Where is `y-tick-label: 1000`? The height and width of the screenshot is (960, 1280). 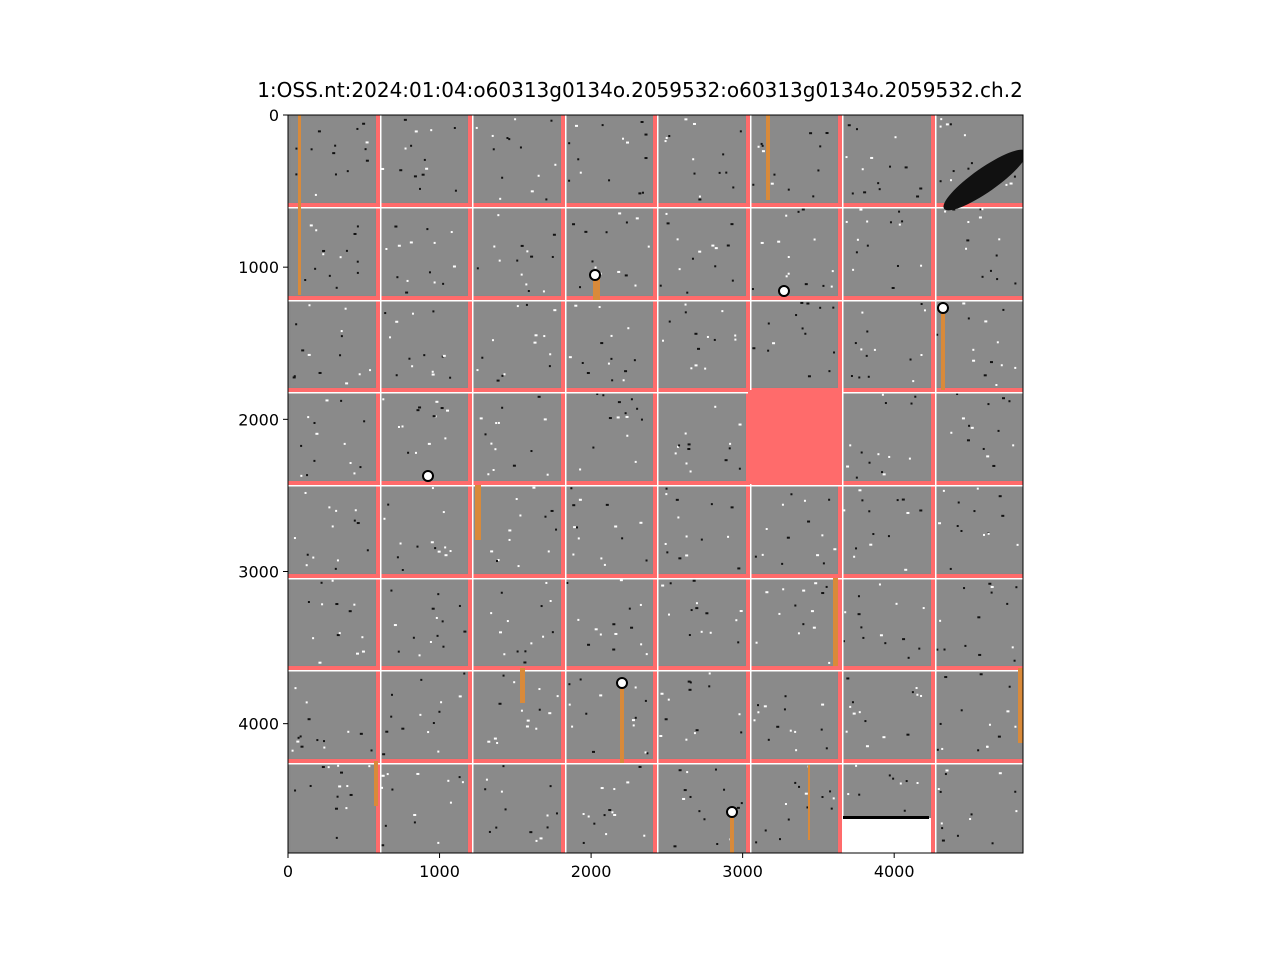
y-tick-label: 1000 is located at coordinates (258, 267).